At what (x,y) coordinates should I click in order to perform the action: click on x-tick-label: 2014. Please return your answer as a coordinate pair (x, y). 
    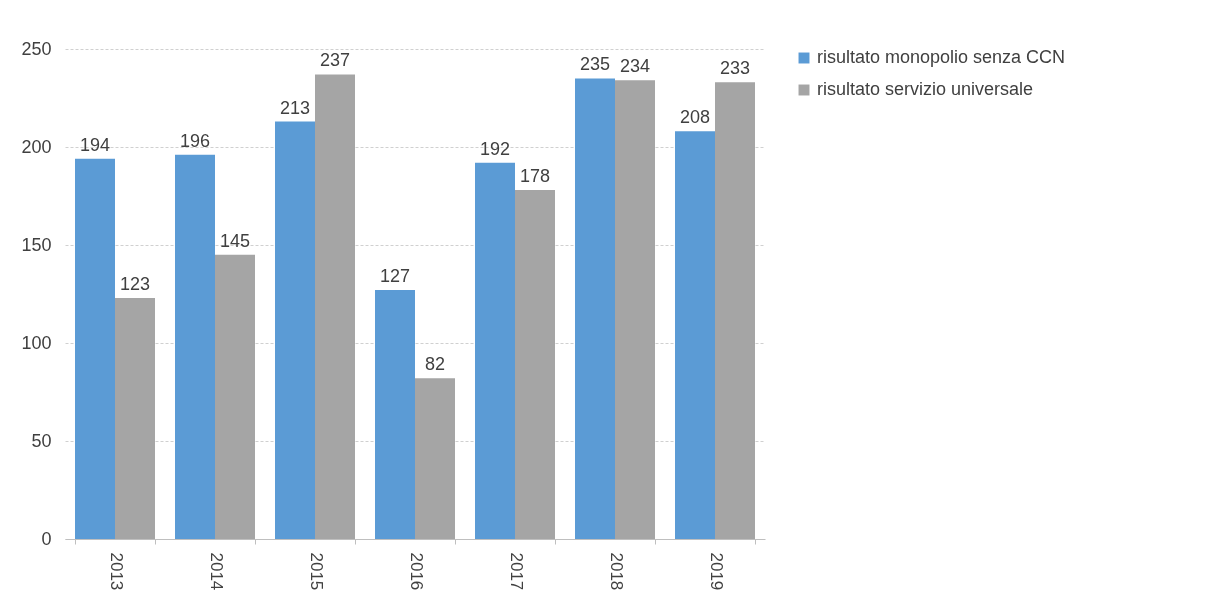
    Looking at the image, I should click on (216, 571).